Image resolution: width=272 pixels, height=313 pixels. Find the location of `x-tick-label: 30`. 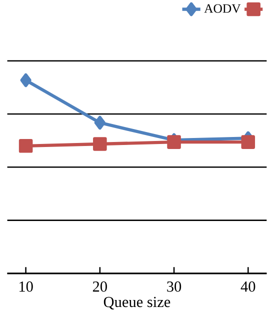

x-tick-label: 30 is located at coordinates (174, 286).